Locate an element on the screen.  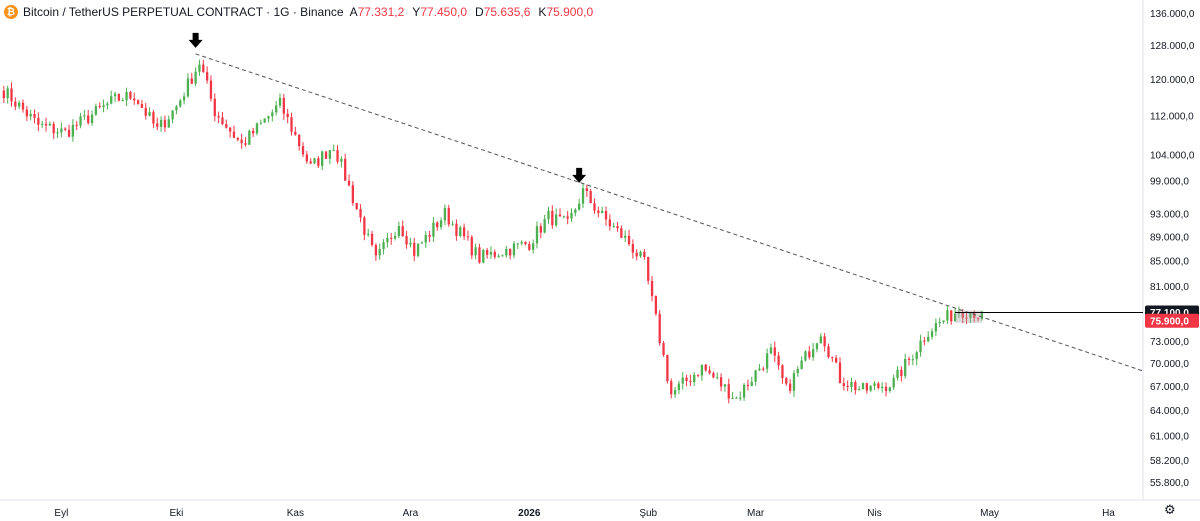
price-badge-label-2: 75.900,0 is located at coordinates (1169, 321).